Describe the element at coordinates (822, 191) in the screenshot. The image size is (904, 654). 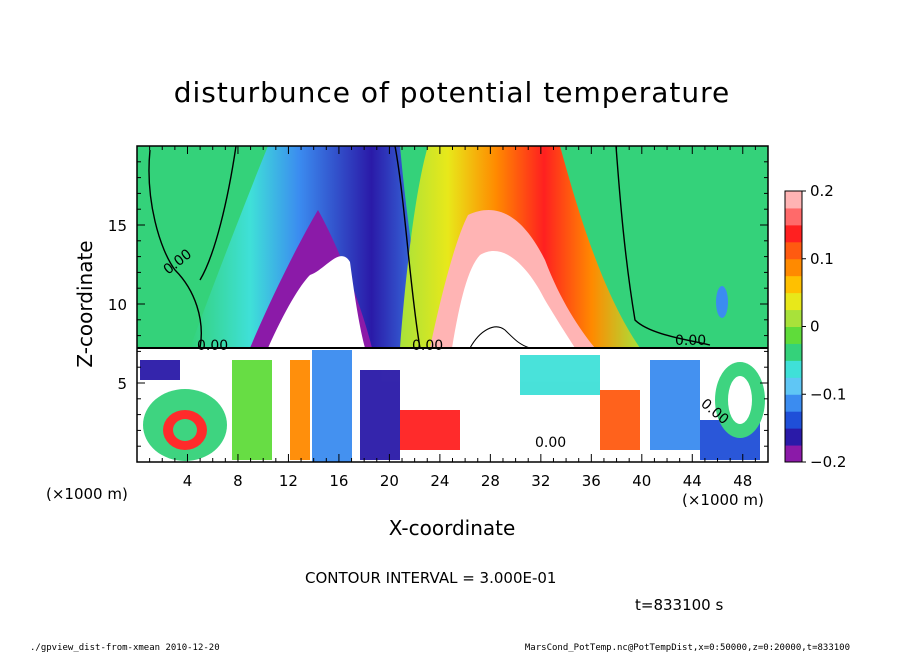
I see `colorbar-tick-label: 0.2` at that location.